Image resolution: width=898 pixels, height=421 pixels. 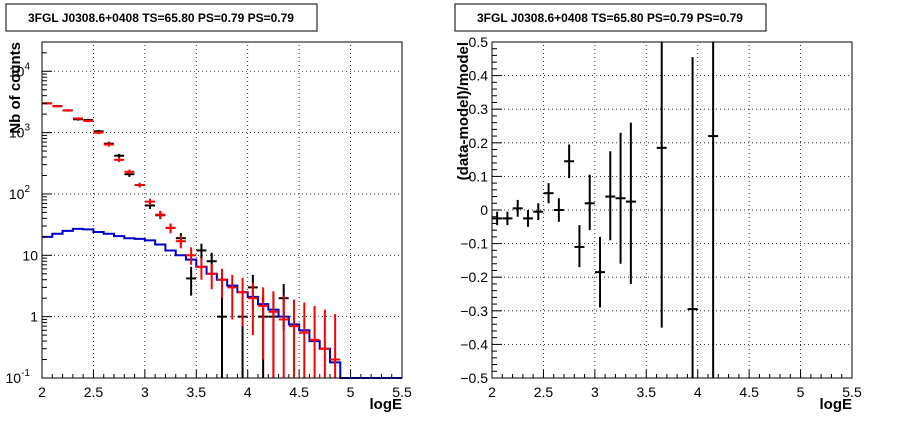 What do you see at coordinates (402, 392) in the screenshot?
I see `counts-x-tick-label: 5.5` at bounding box center [402, 392].